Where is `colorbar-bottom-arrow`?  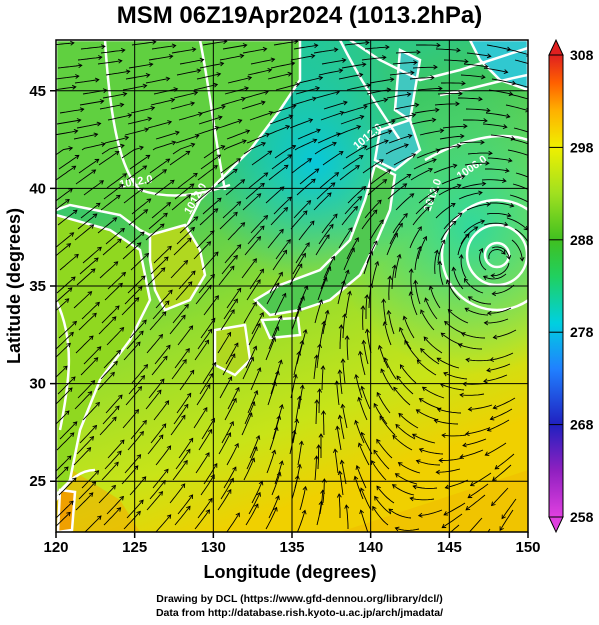 colorbar-bottom-arrow is located at coordinates (556, 525).